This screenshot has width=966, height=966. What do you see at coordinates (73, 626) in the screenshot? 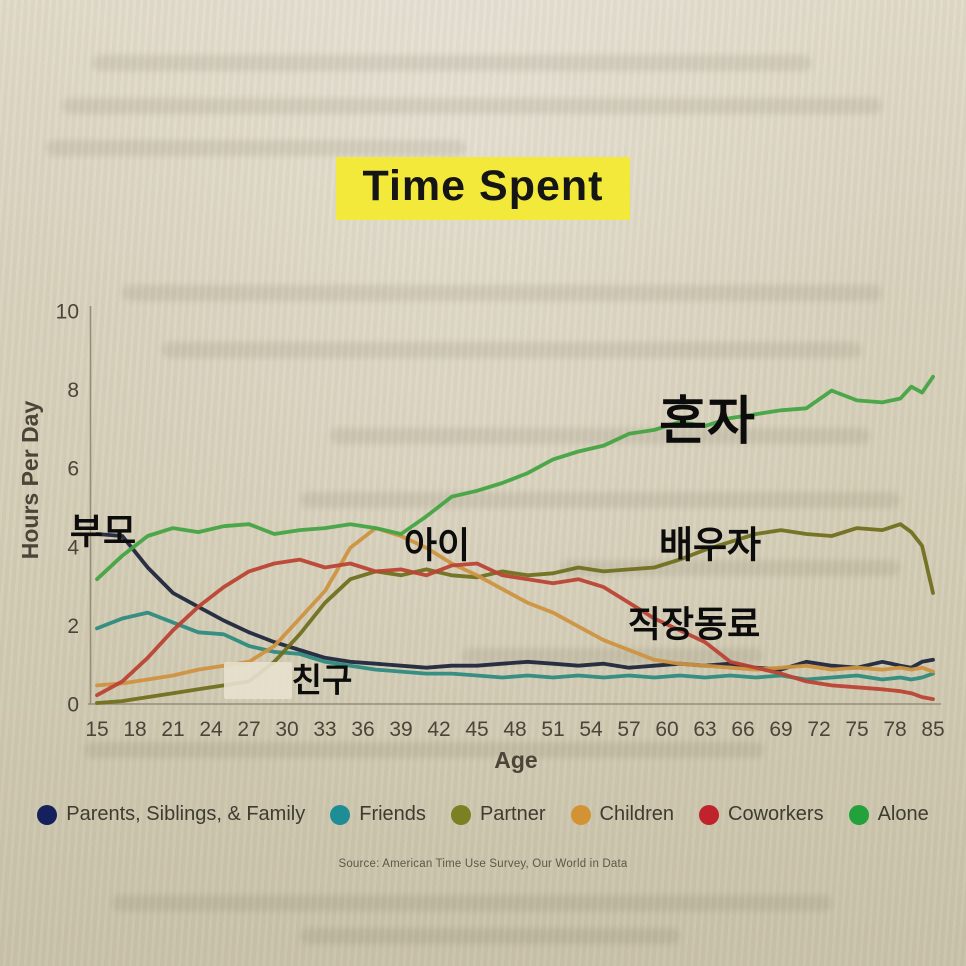
I see `y-tick-label: 2` at bounding box center [73, 626].